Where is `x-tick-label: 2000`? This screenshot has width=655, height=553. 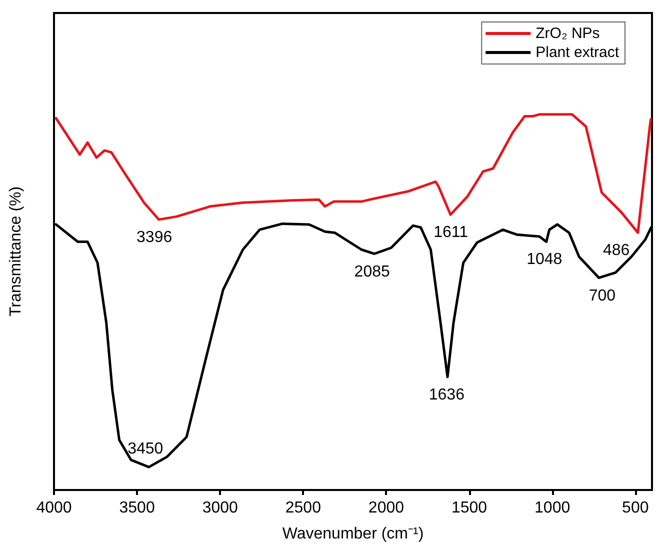
x-tick-label: 2000 is located at coordinates (386, 508).